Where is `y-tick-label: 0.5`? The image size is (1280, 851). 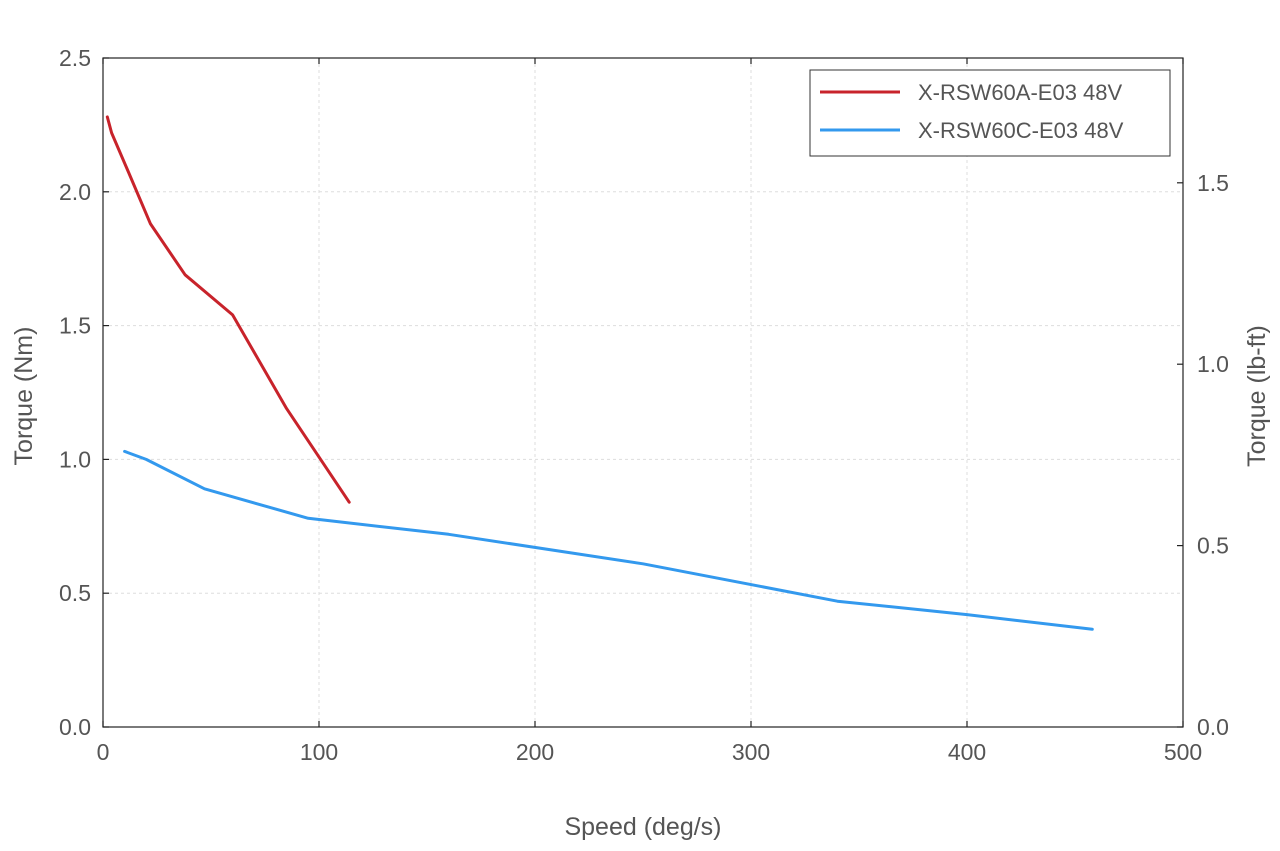 y-tick-label: 0.5 is located at coordinates (75, 593).